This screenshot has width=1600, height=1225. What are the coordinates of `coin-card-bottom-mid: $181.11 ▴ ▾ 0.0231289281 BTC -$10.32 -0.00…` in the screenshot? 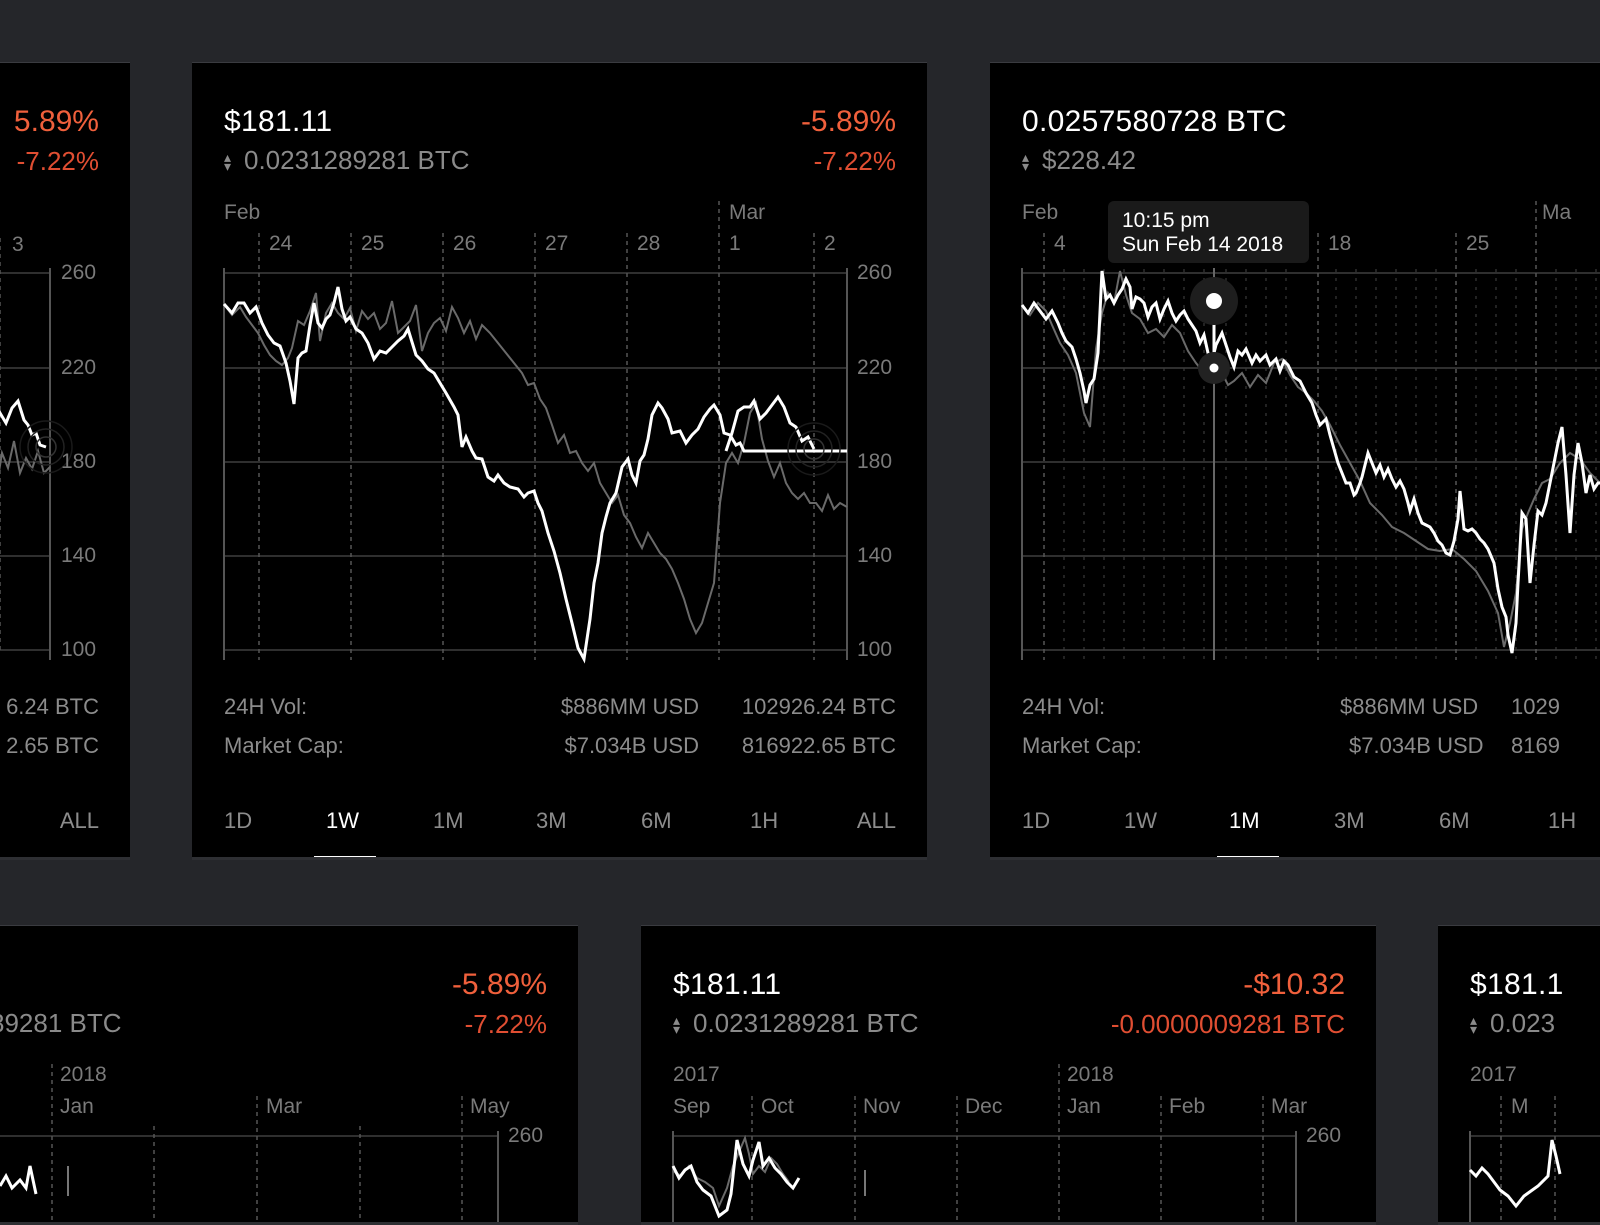 It's located at (1008, 1075).